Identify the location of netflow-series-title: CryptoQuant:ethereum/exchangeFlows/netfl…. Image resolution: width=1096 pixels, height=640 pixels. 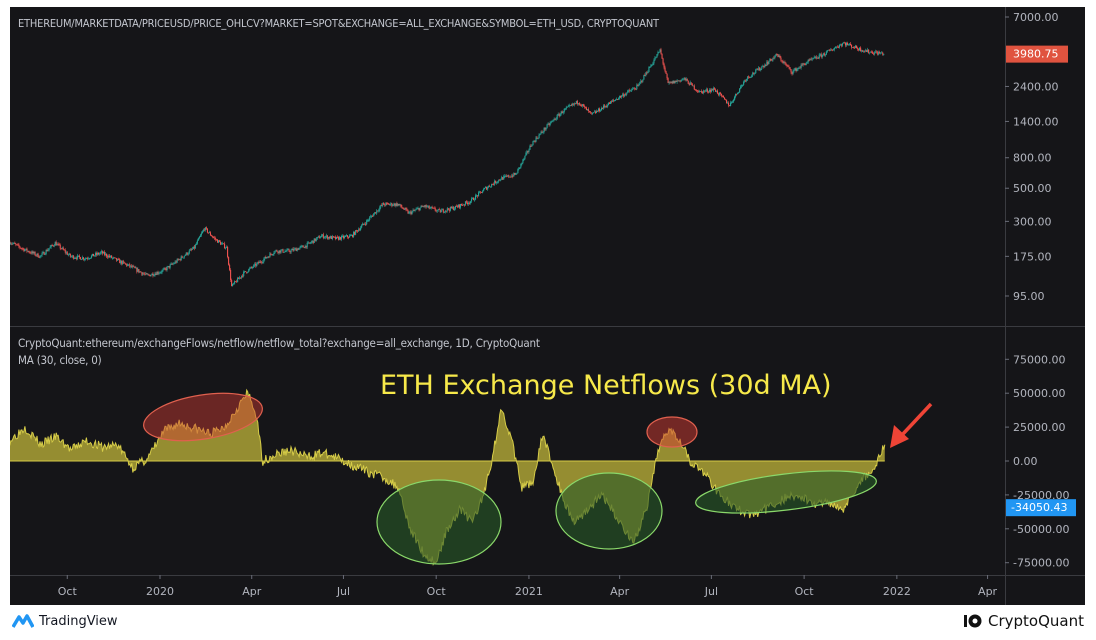
(279, 343).